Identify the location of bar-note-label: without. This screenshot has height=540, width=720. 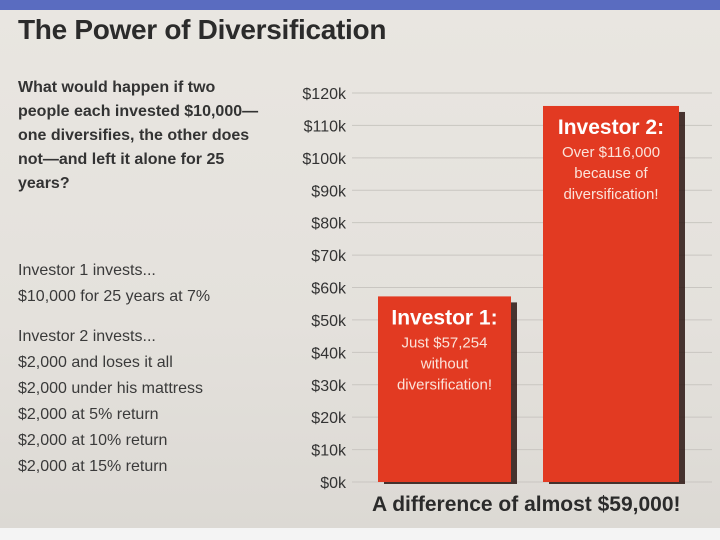
(444, 363).